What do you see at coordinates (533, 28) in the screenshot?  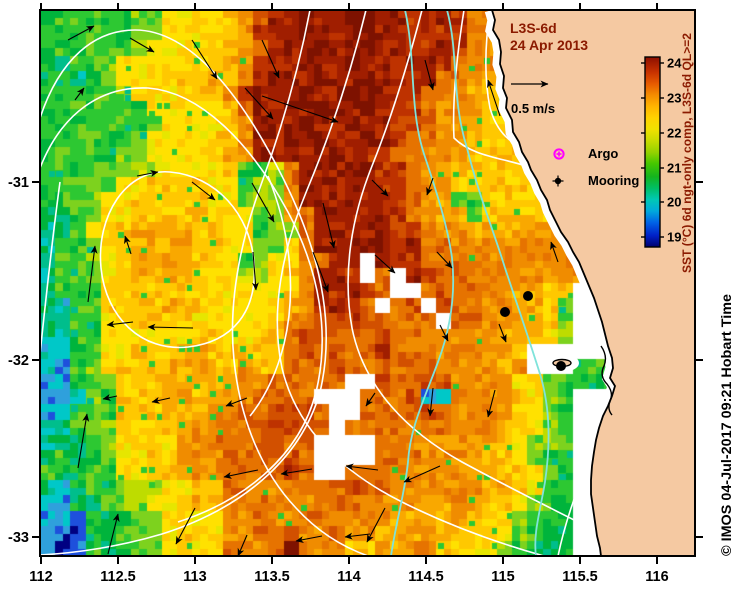 I see `product-label: L3S-6d` at bounding box center [533, 28].